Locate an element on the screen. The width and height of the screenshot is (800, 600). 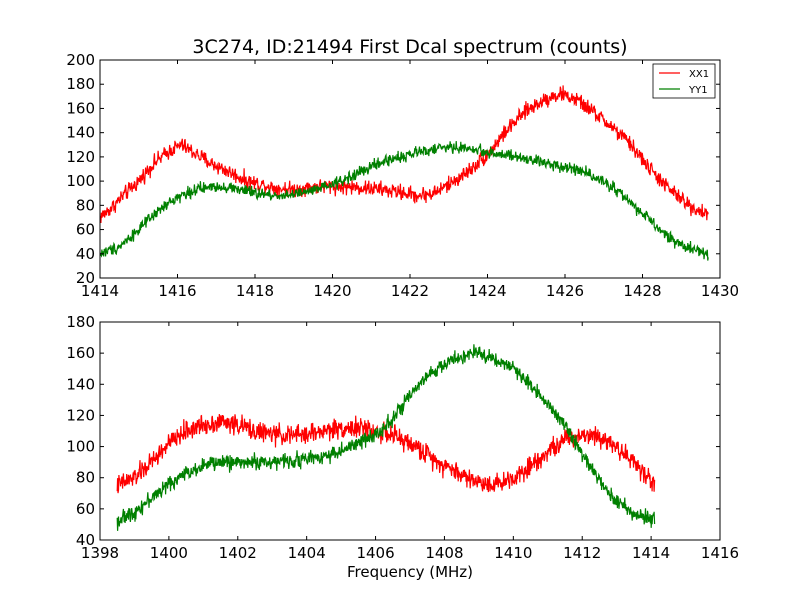
top-y-tick-label: 40 is located at coordinates (85, 254).